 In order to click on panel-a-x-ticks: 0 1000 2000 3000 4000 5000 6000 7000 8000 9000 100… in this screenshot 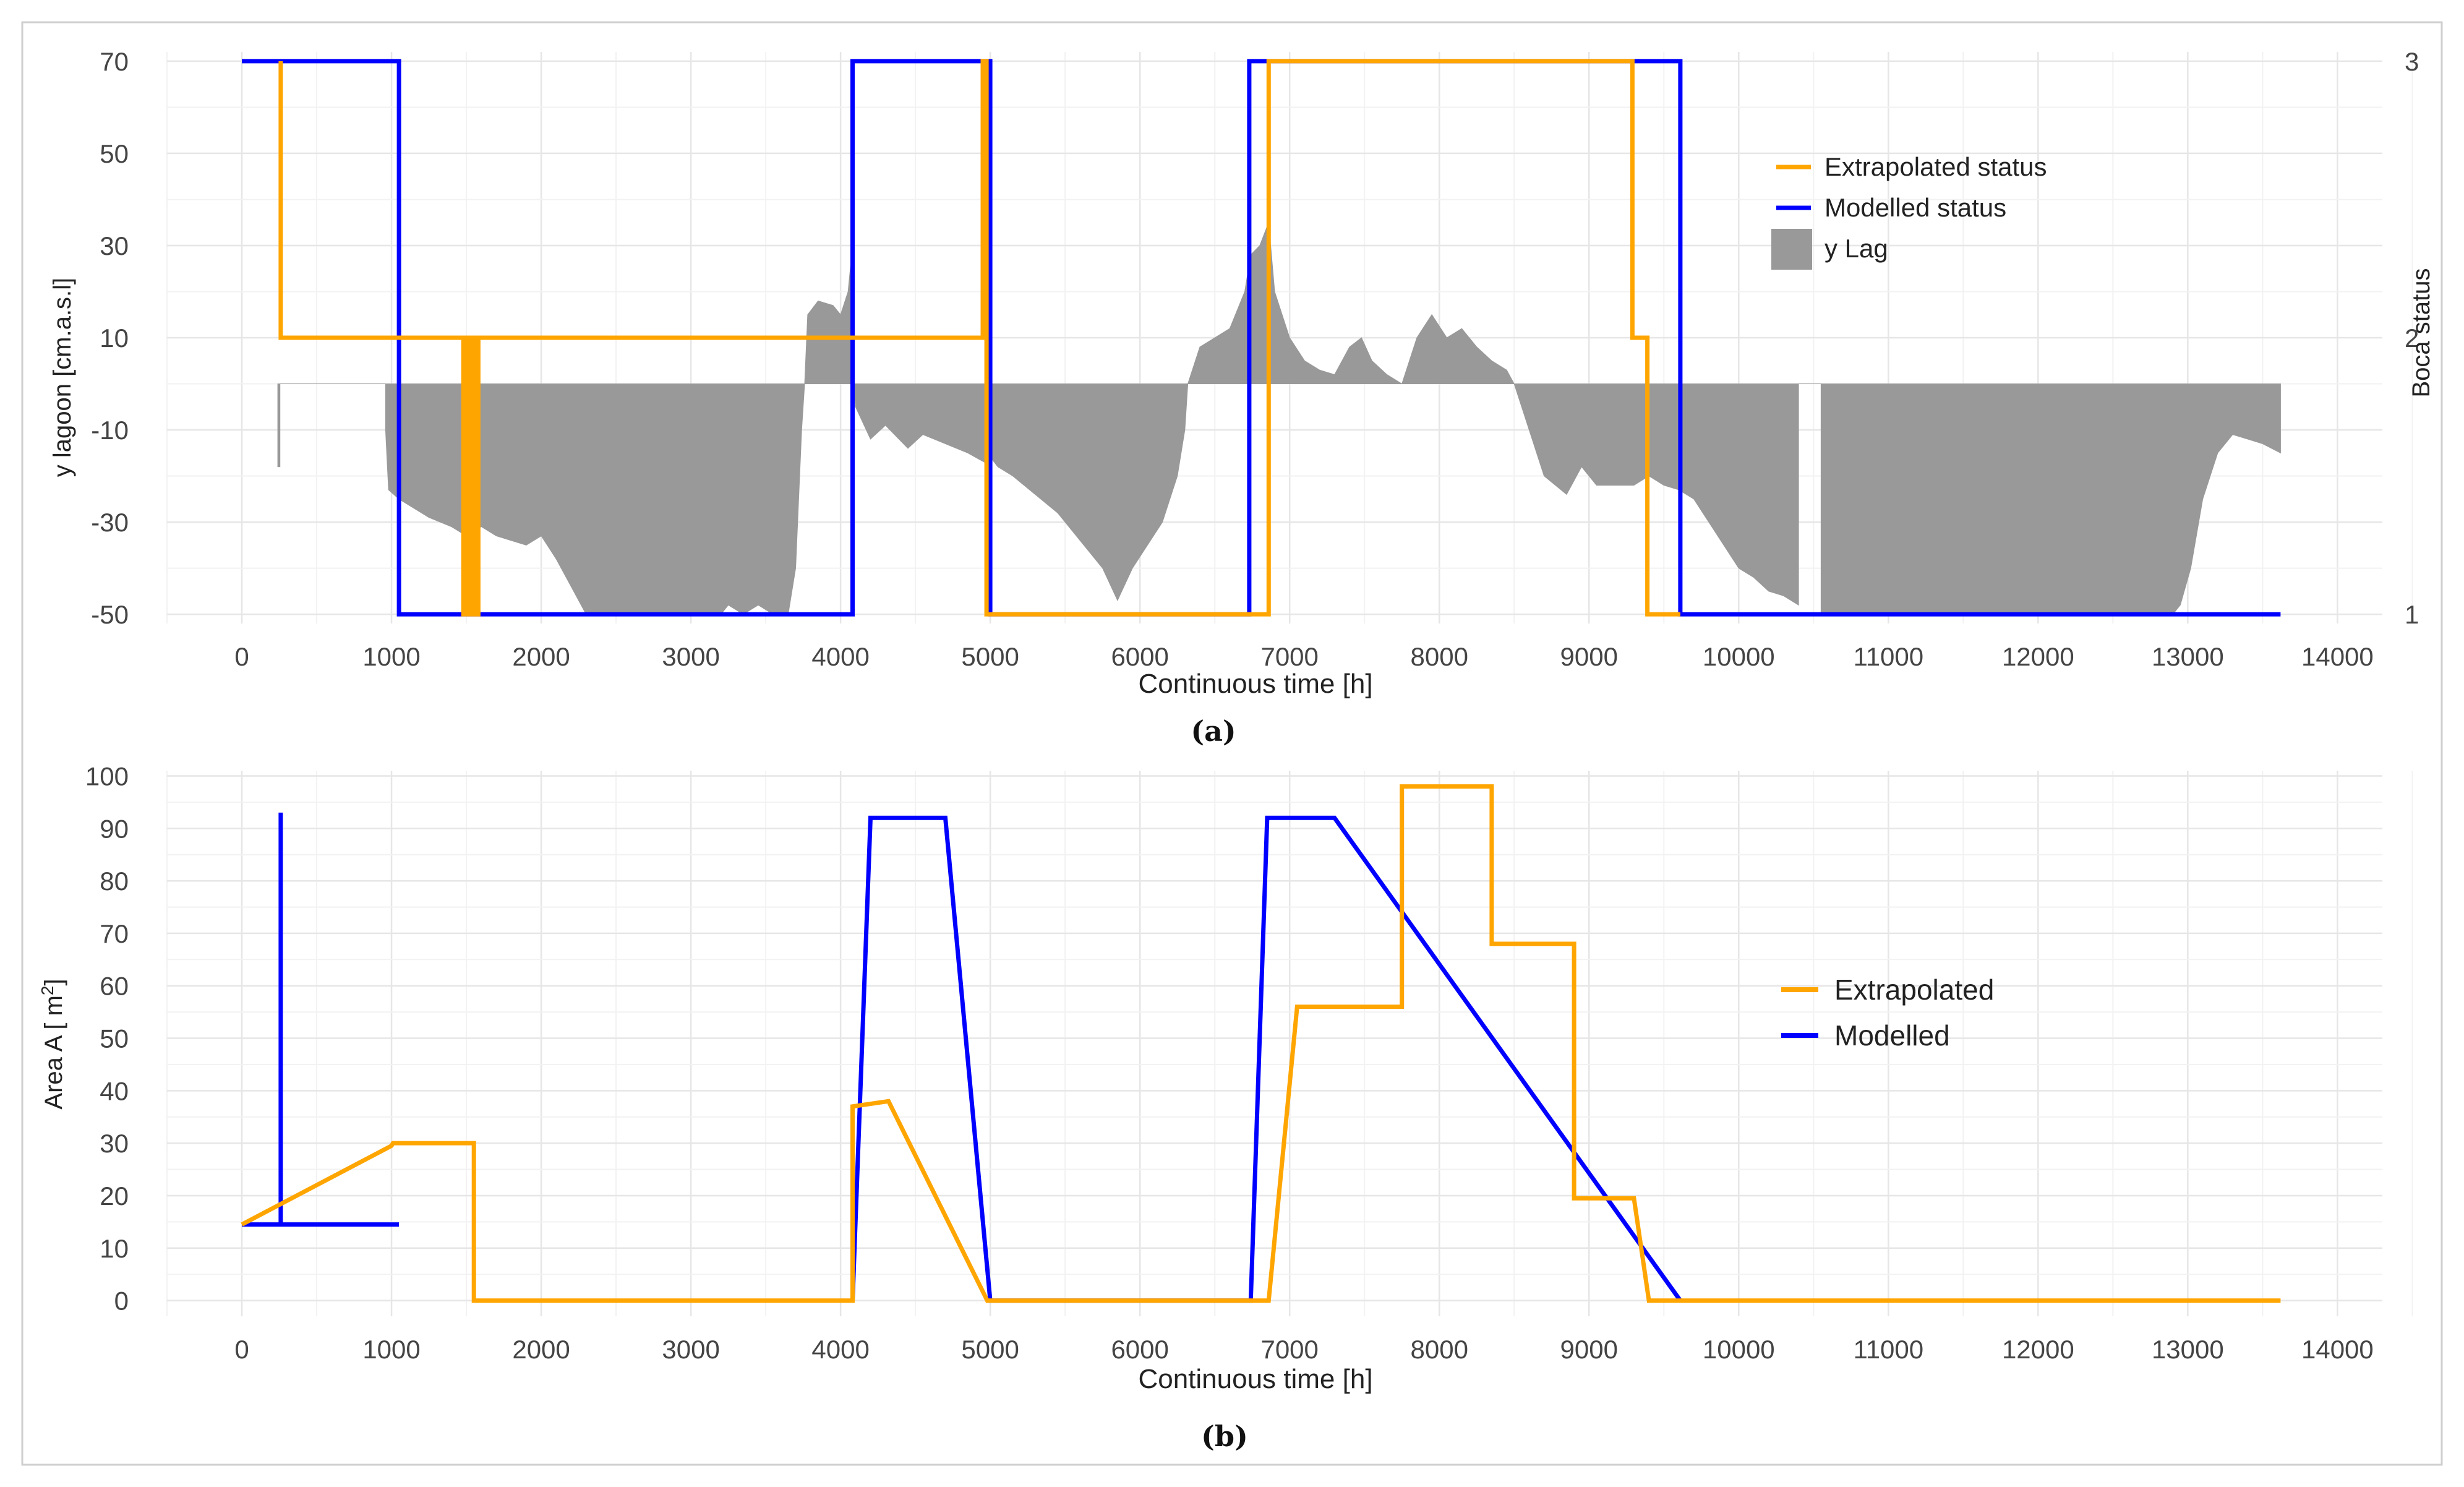, I will do `click(1303, 656)`.